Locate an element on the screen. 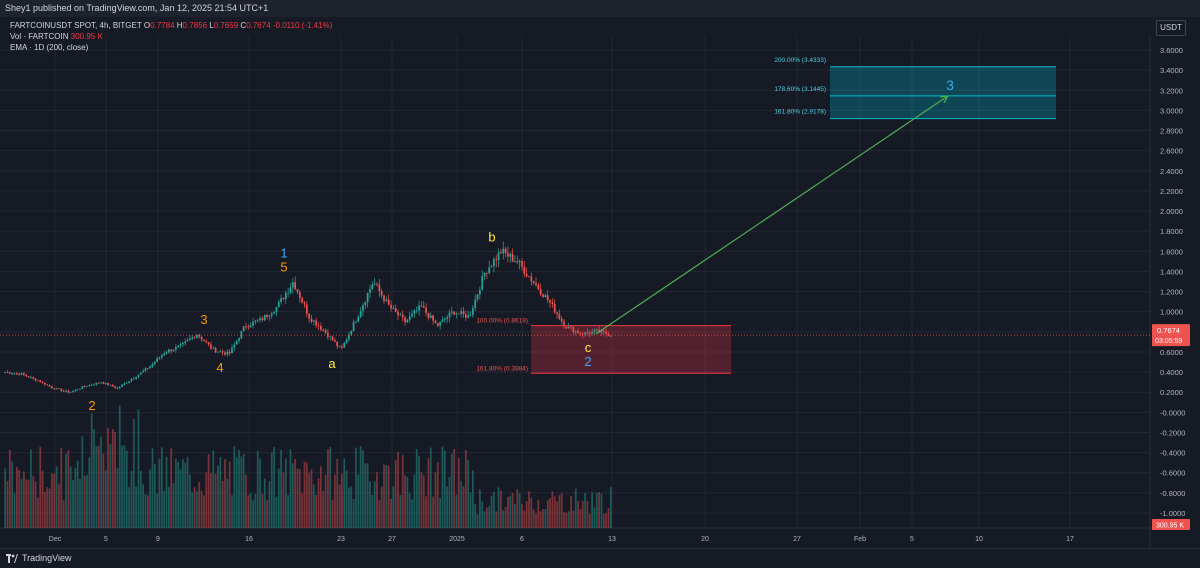 The width and height of the screenshot is (1200, 568). y-tick-label: 1.4000 is located at coordinates (1171, 271).